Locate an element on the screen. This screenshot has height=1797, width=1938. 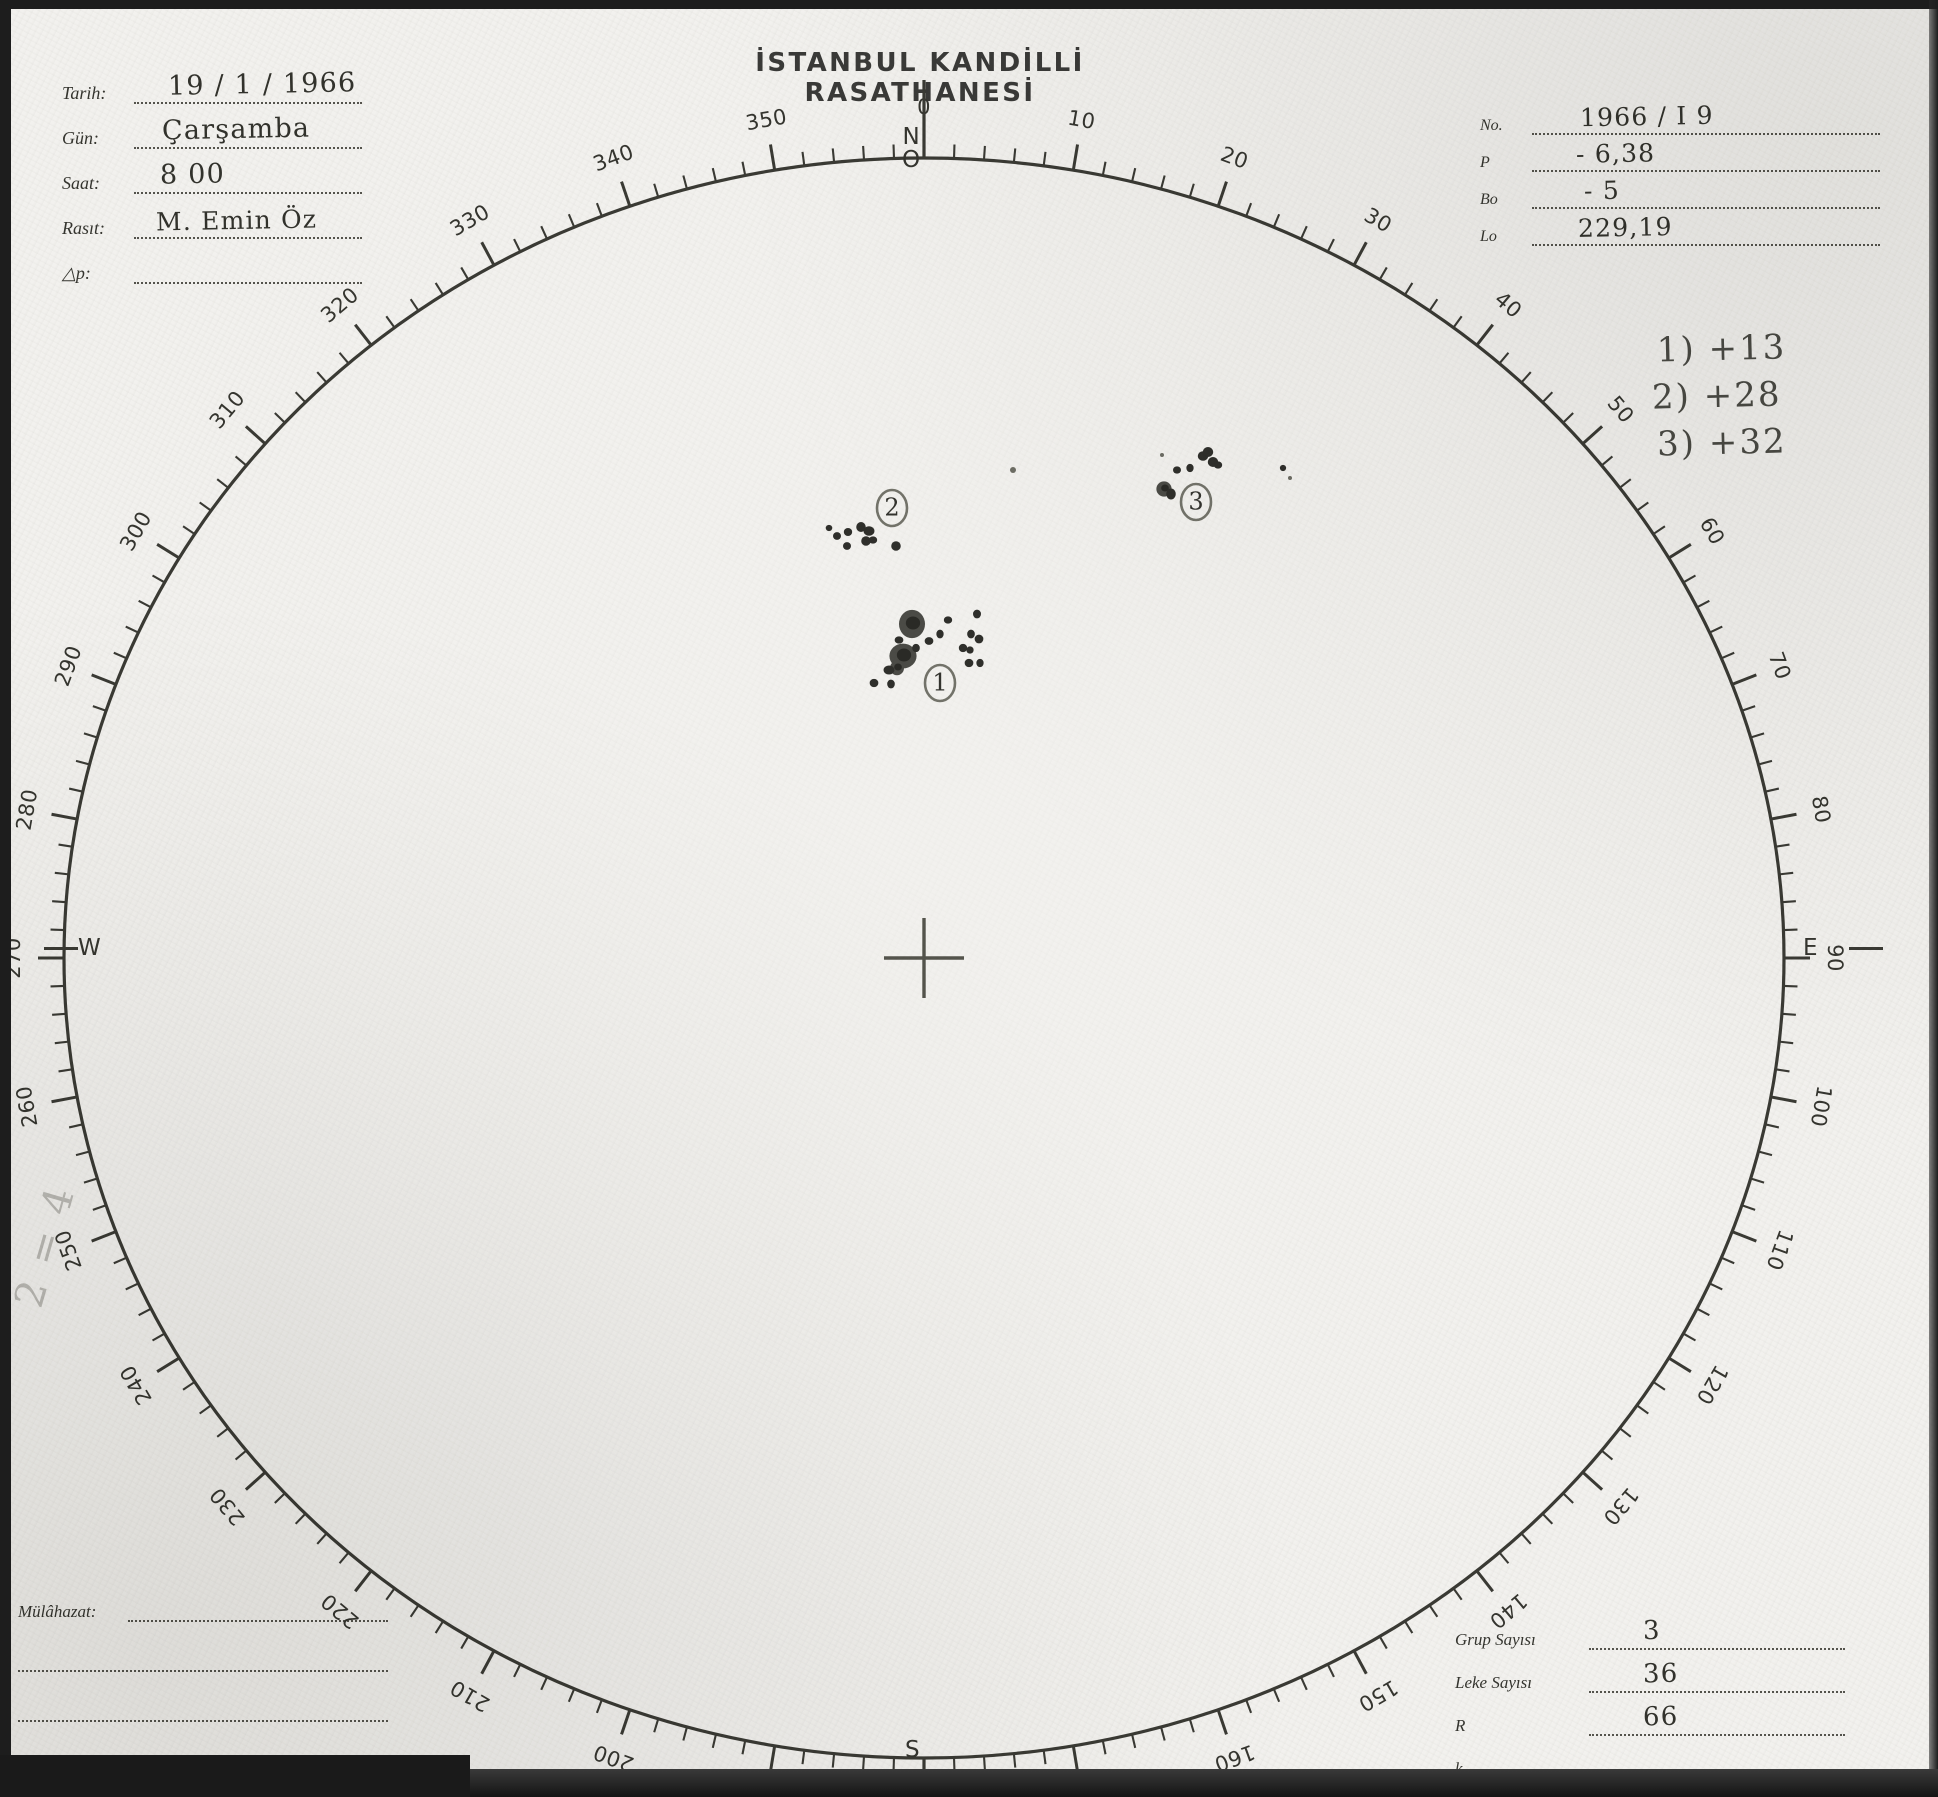
scale-label: 320 is located at coordinates (339, 304).